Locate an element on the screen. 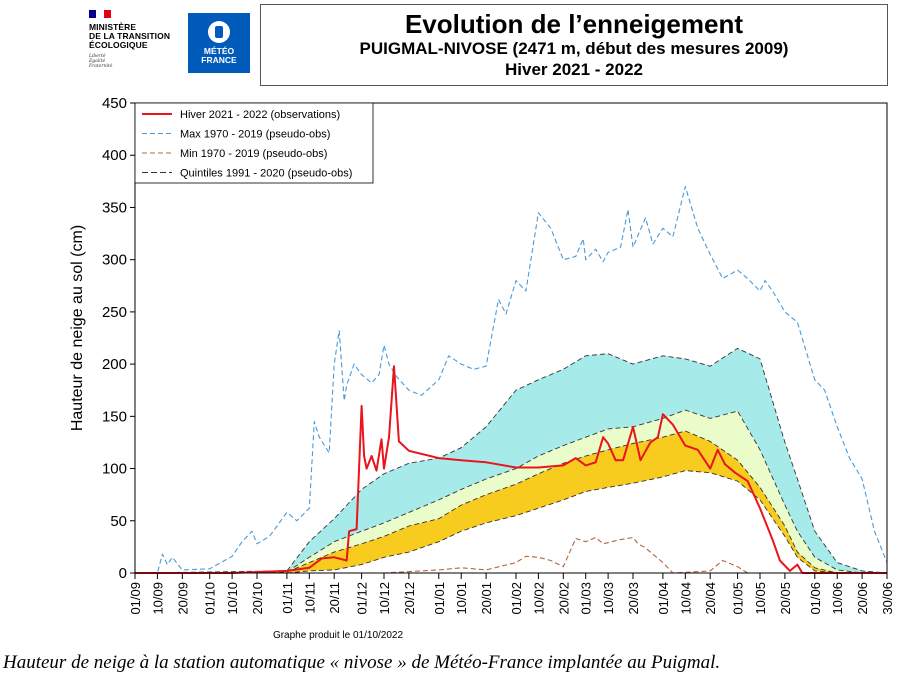 The image size is (904, 677). legend-item-observations-label: Hiver 2021 - 2022 (observations) is located at coordinates (260, 115).